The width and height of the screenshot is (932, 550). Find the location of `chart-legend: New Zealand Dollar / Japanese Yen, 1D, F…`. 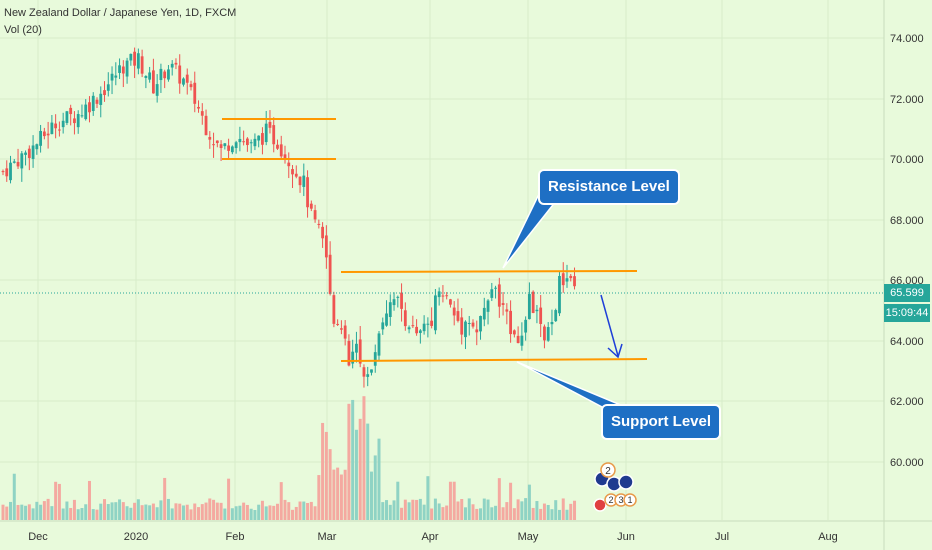

chart-legend: New Zealand Dollar / Japanese Yen, 1D, F… is located at coordinates (120, 22).